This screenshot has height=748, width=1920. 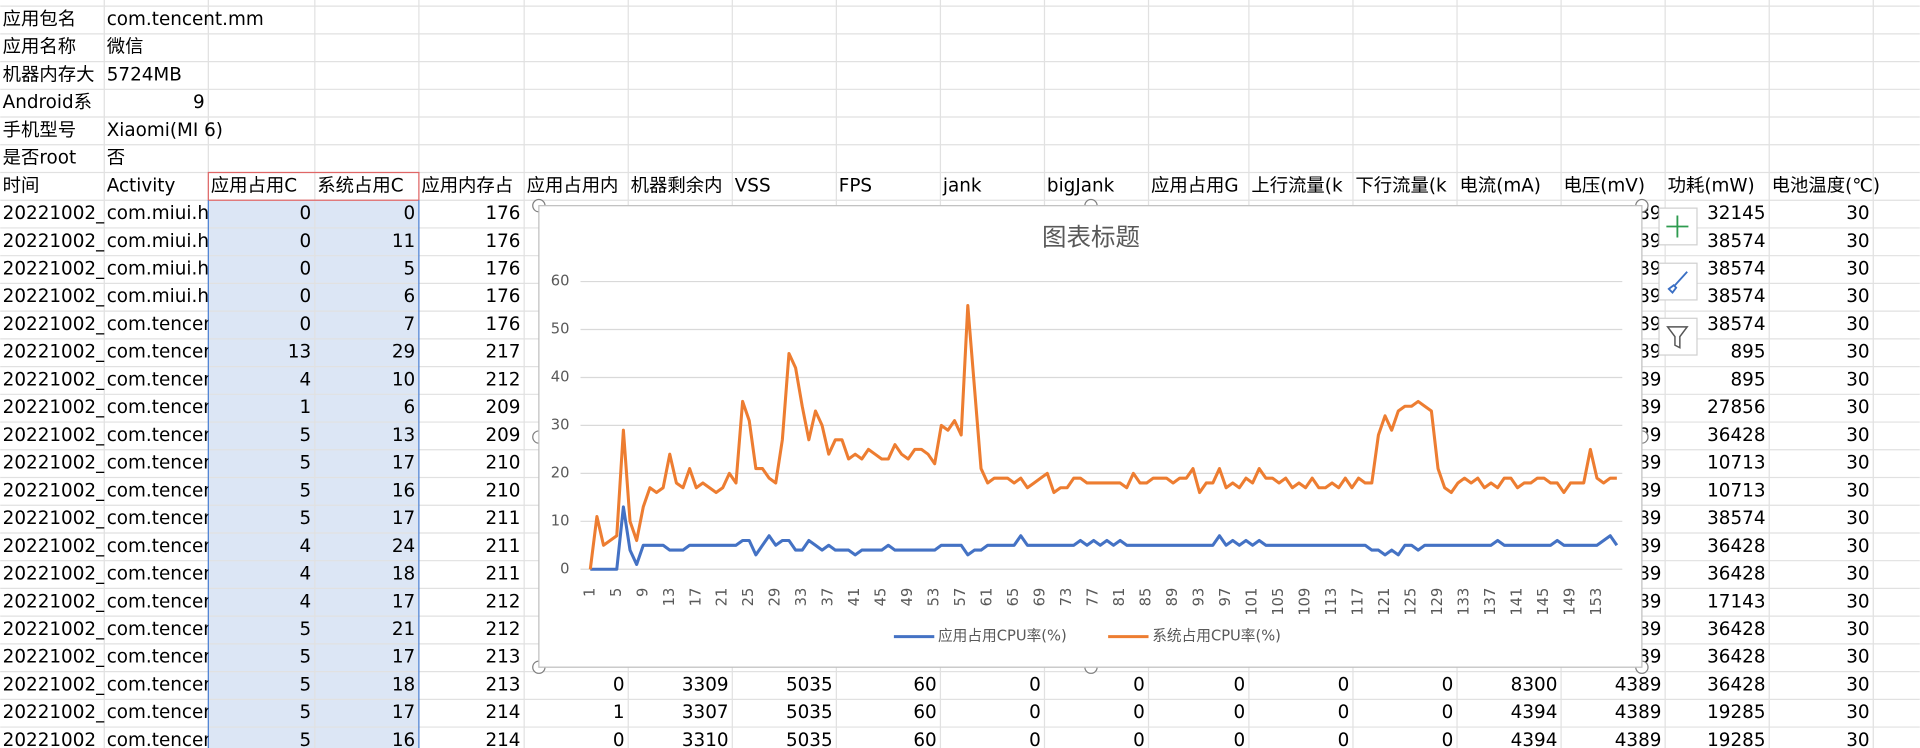 What do you see at coordinates (1225, 597) in the screenshot?
I see `x-tick-label: 97` at bounding box center [1225, 597].